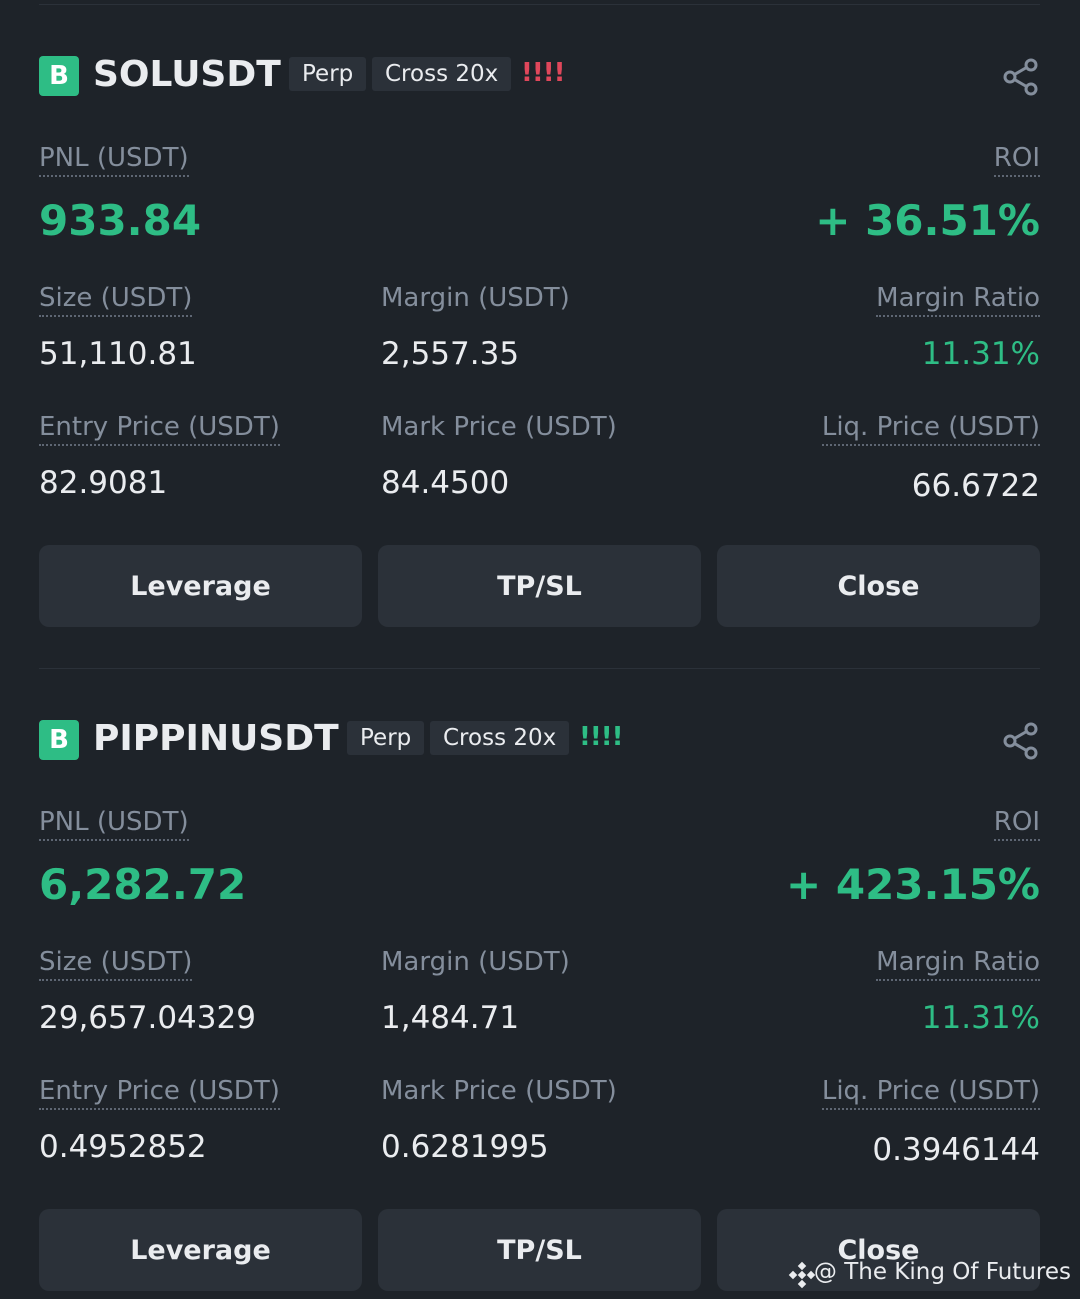 The image size is (1080, 1299). Describe the element at coordinates (927, 220) in the screenshot. I see `roi-value: + 36.51%` at that location.